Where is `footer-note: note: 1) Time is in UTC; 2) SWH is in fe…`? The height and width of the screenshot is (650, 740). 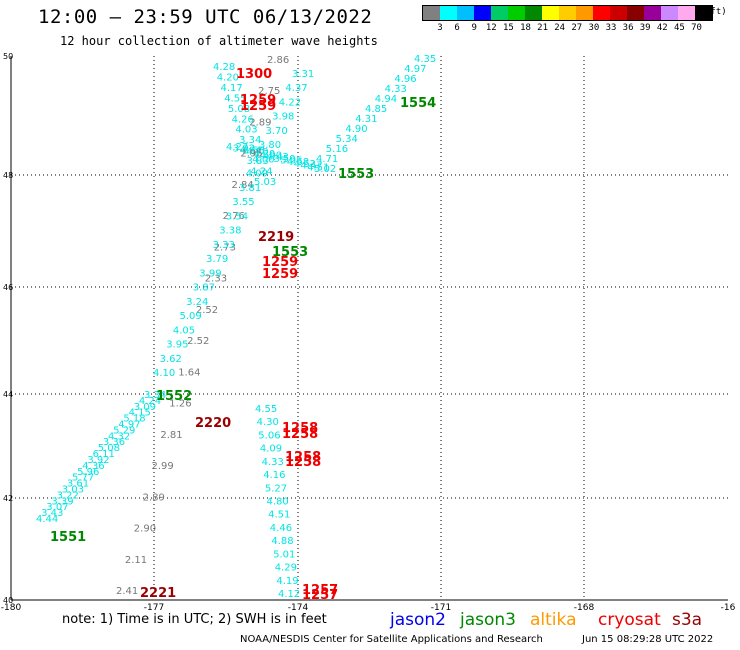
footer-note: note: 1) Time is in UTC; 2) SWH is in fe… is located at coordinates (194, 619).